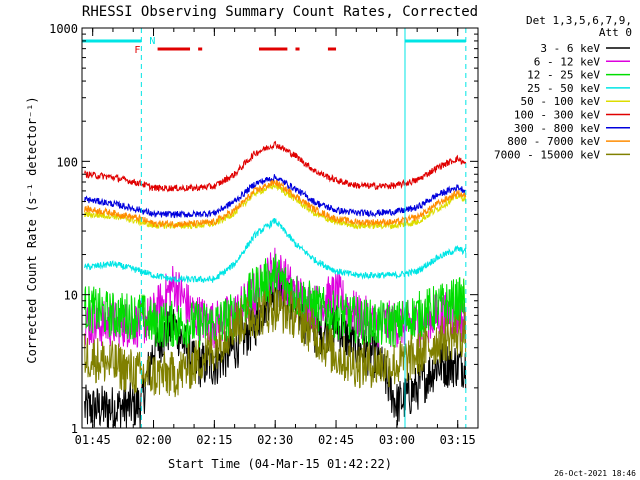  What do you see at coordinates (74, 429) in the screenshot?
I see `y-tick-label-0: 1` at bounding box center [74, 429].